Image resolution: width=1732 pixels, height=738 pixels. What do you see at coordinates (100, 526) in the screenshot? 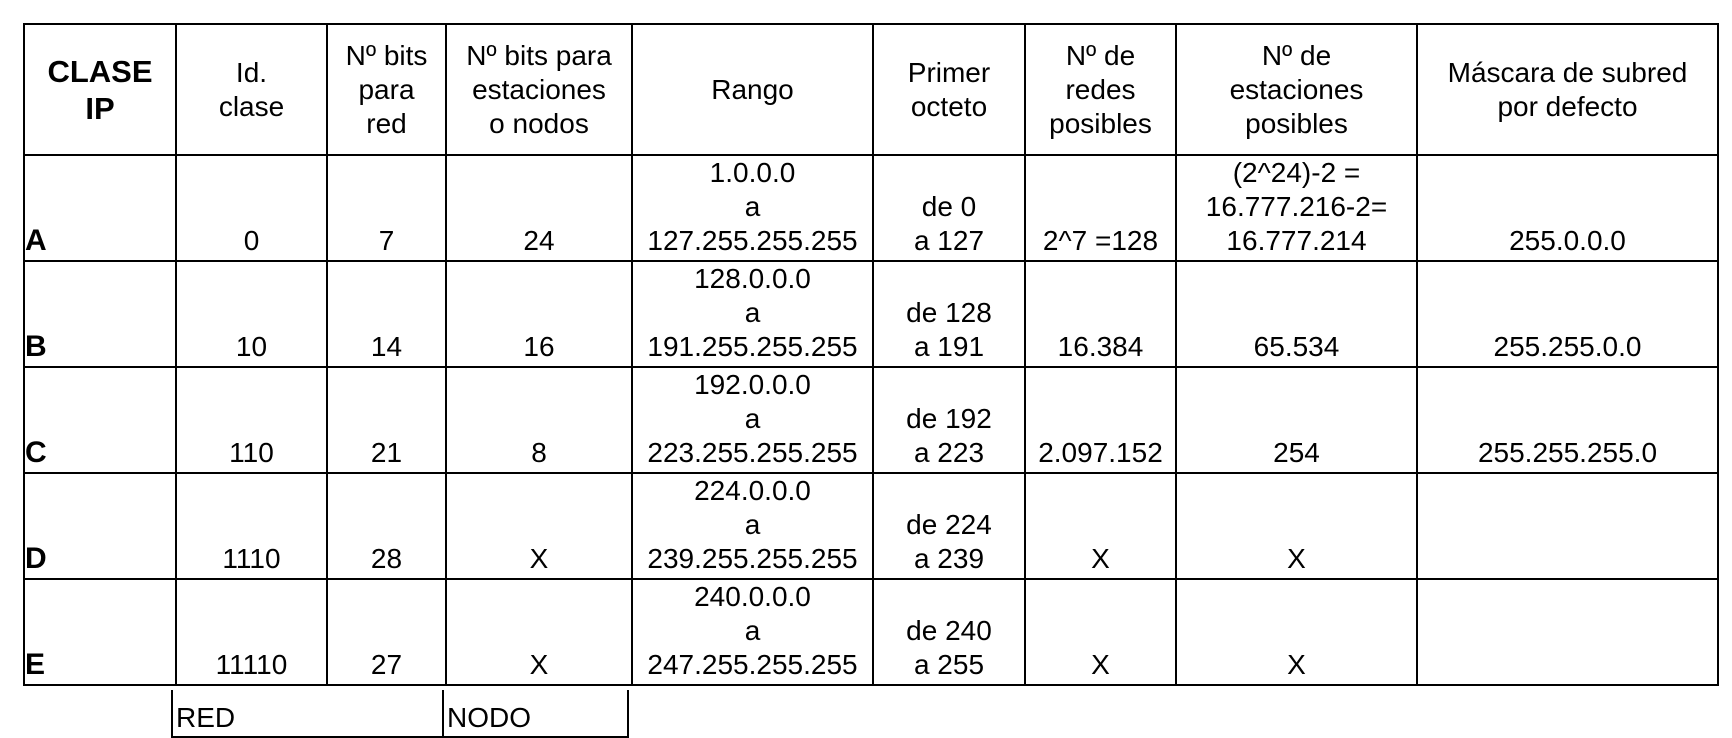
I see `cell-clase: D` at bounding box center [100, 526].